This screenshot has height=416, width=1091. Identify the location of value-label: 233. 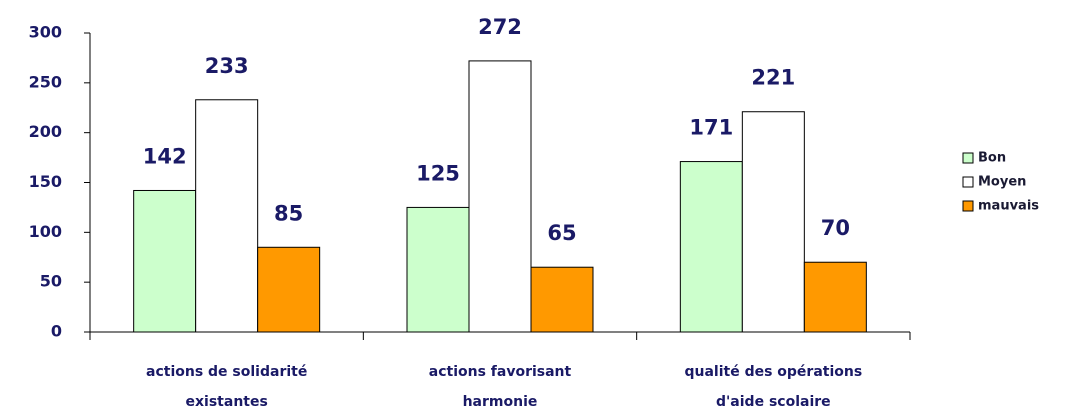
(227, 66).